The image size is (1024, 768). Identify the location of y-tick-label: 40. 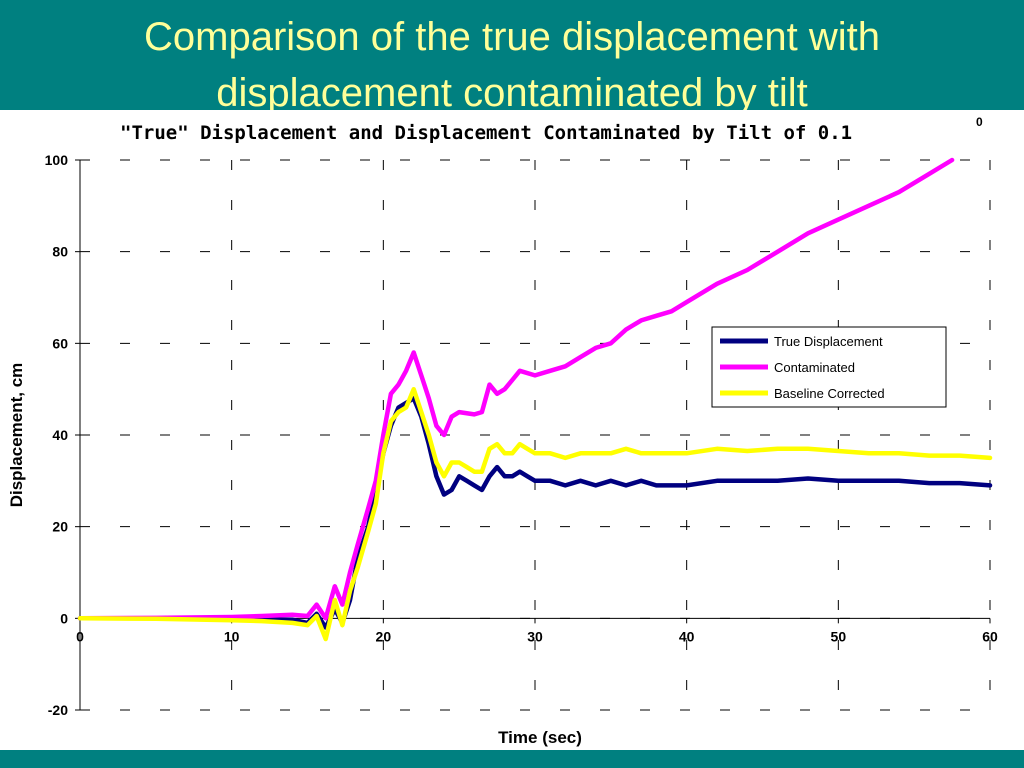
(60, 435).